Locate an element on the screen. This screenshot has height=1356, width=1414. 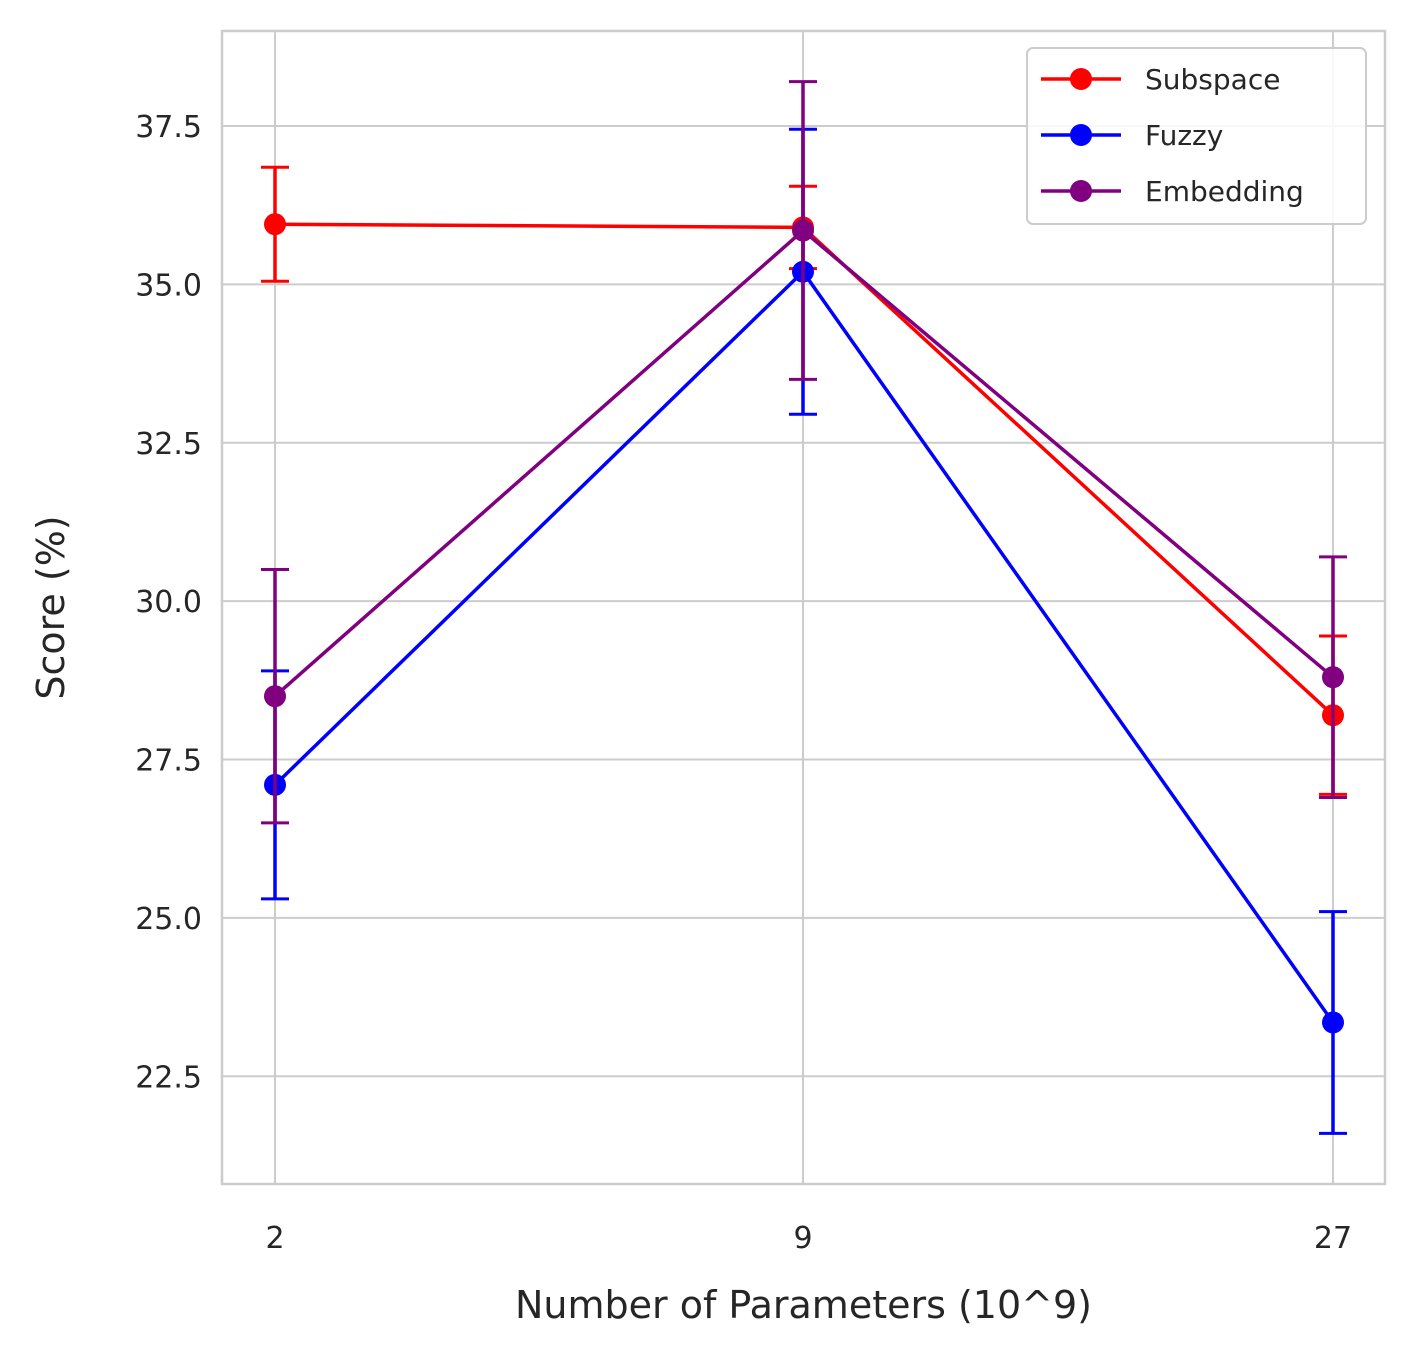
y-tick-label: 32.5 is located at coordinates (168, 444).